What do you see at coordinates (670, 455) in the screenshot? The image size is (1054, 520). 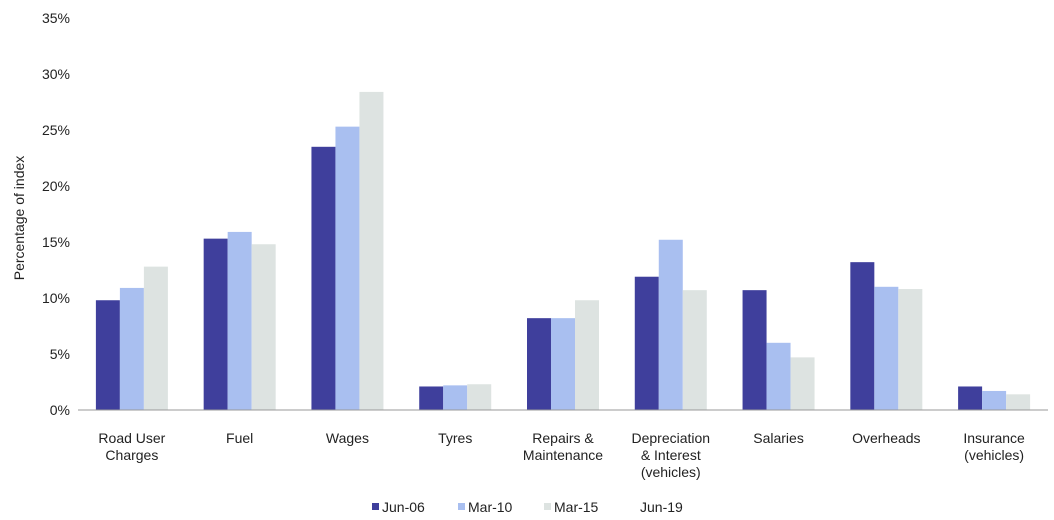 I see `x-tick-label: Depreciation & Interest (vehicles)` at bounding box center [670, 455].